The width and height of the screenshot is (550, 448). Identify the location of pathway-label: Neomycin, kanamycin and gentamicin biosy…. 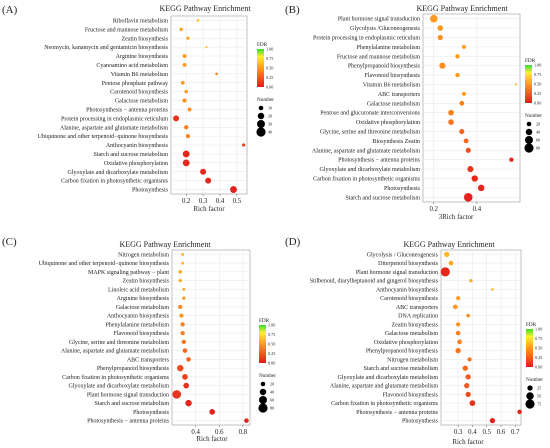
(106, 48).